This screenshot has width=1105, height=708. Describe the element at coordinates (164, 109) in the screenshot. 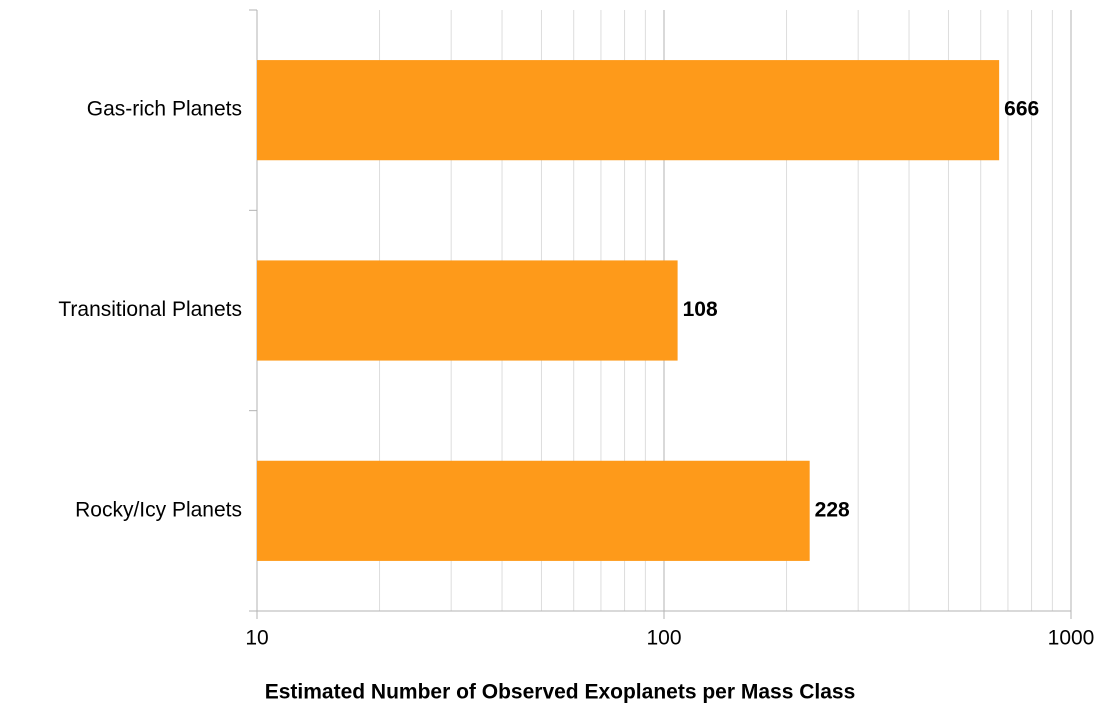

I see `y-tick-label: Gas-rich Planets` at that location.